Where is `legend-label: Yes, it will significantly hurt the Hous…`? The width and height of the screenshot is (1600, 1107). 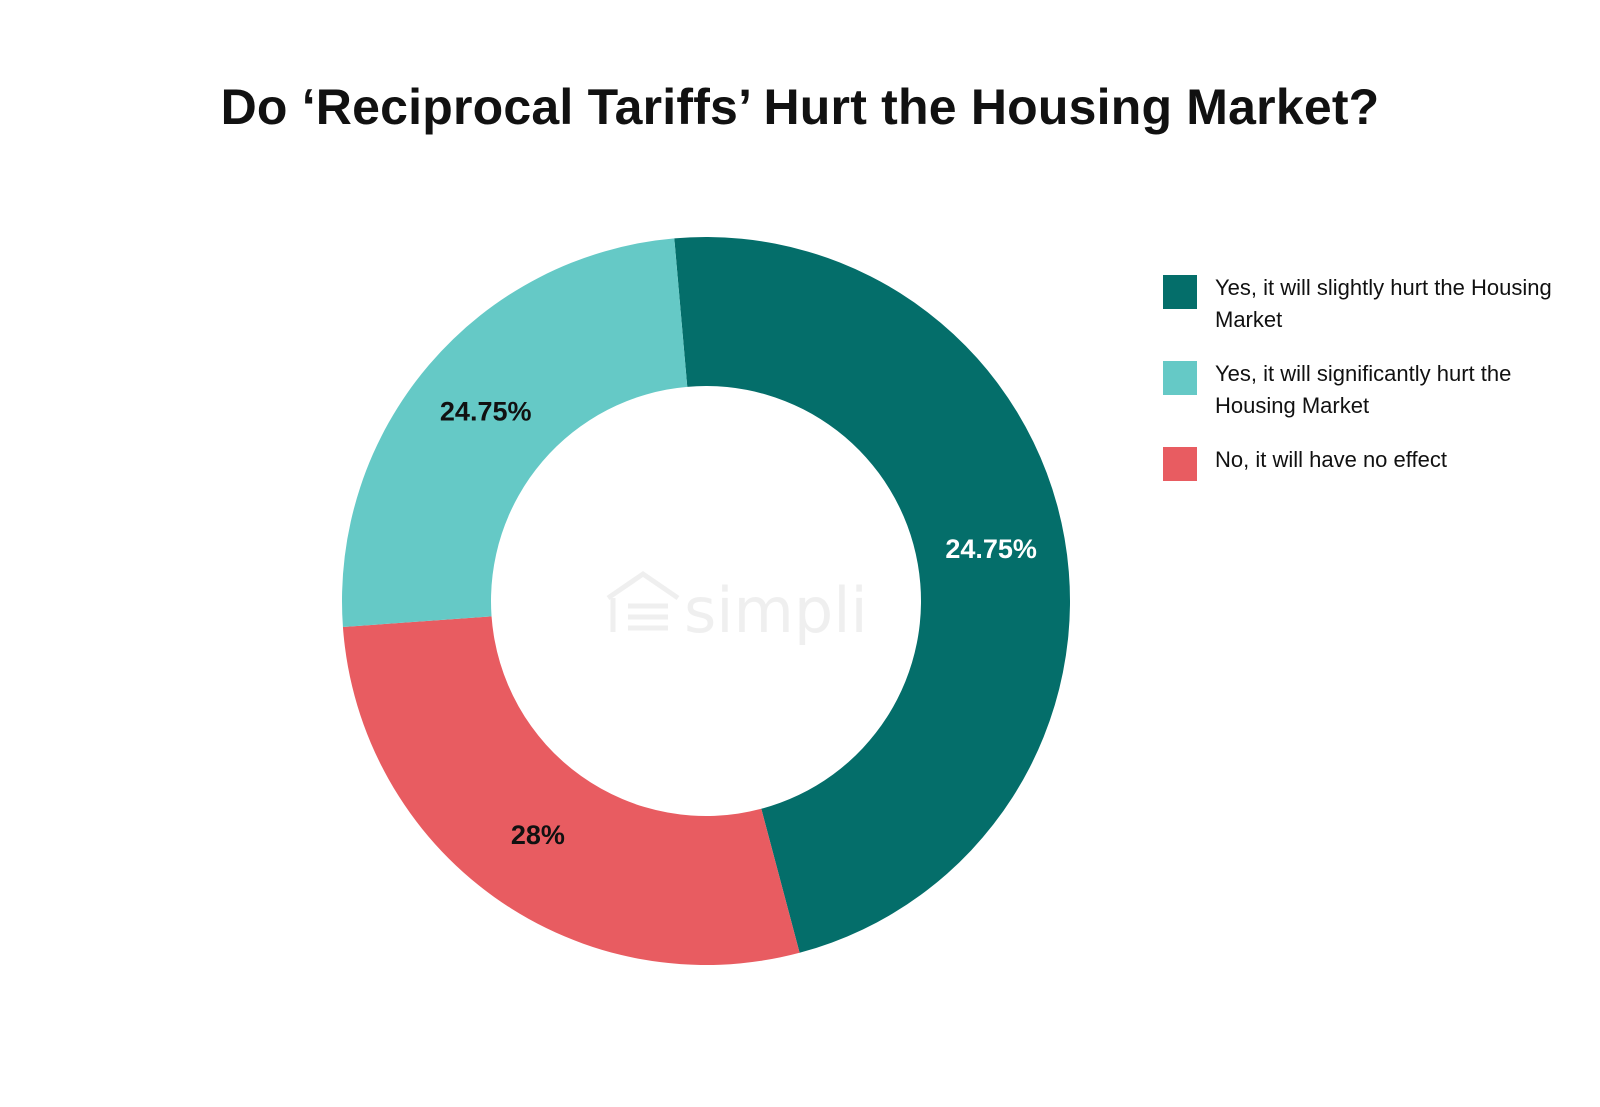
legend-label: Yes, it will significantly hurt the Hous… is located at coordinates (1363, 389).